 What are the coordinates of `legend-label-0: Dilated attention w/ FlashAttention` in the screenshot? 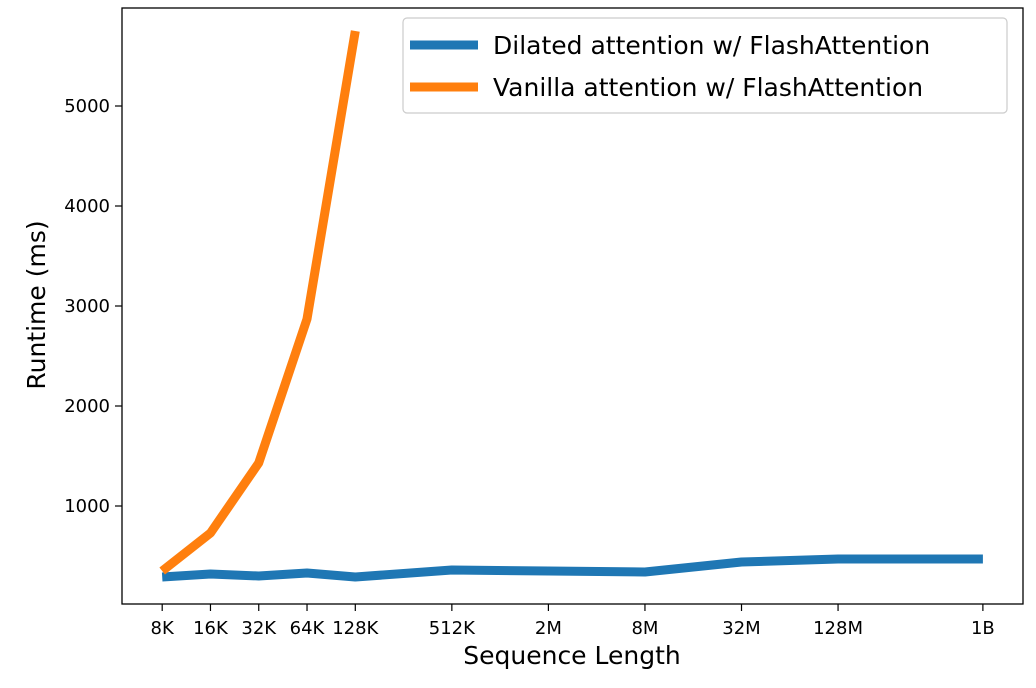 It's located at (711, 45).